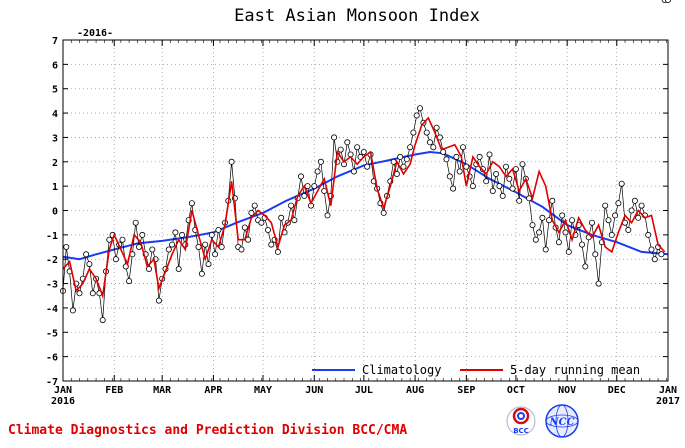  Describe the element at coordinates (617, 390) in the screenshot. I see `x-tick-label: DEC` at that location.